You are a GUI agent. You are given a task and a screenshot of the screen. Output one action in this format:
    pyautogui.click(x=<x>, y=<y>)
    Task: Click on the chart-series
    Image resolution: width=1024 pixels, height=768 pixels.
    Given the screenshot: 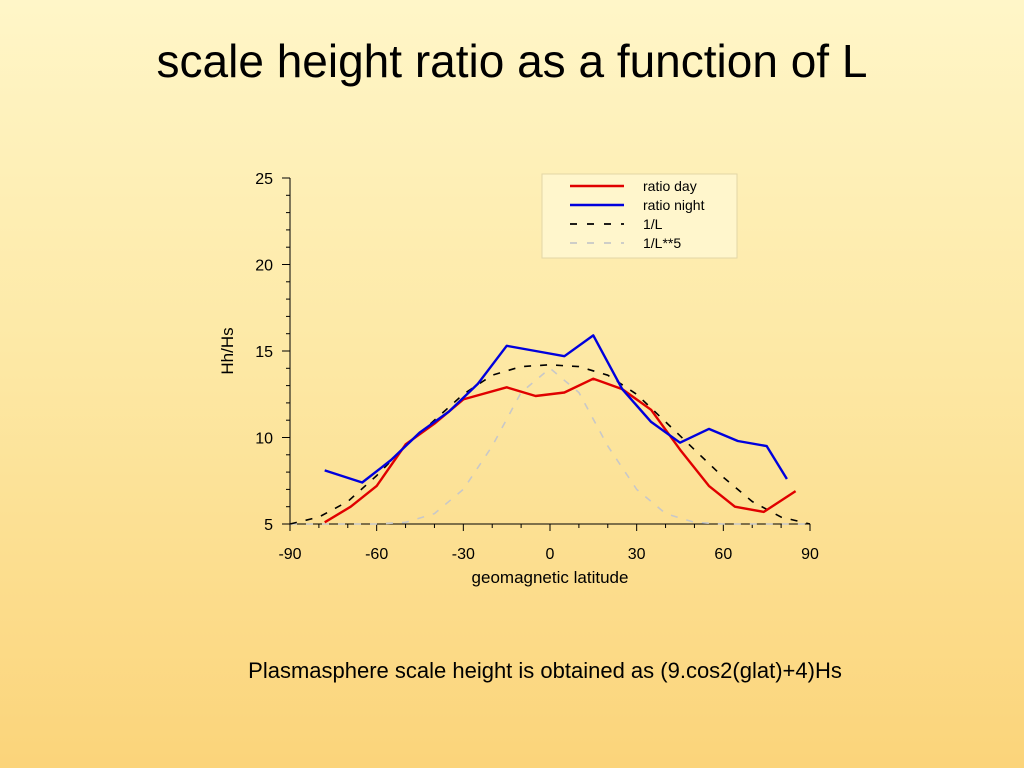 What is the action you would take?
    pyautogui.click(x=550, y=429)
    